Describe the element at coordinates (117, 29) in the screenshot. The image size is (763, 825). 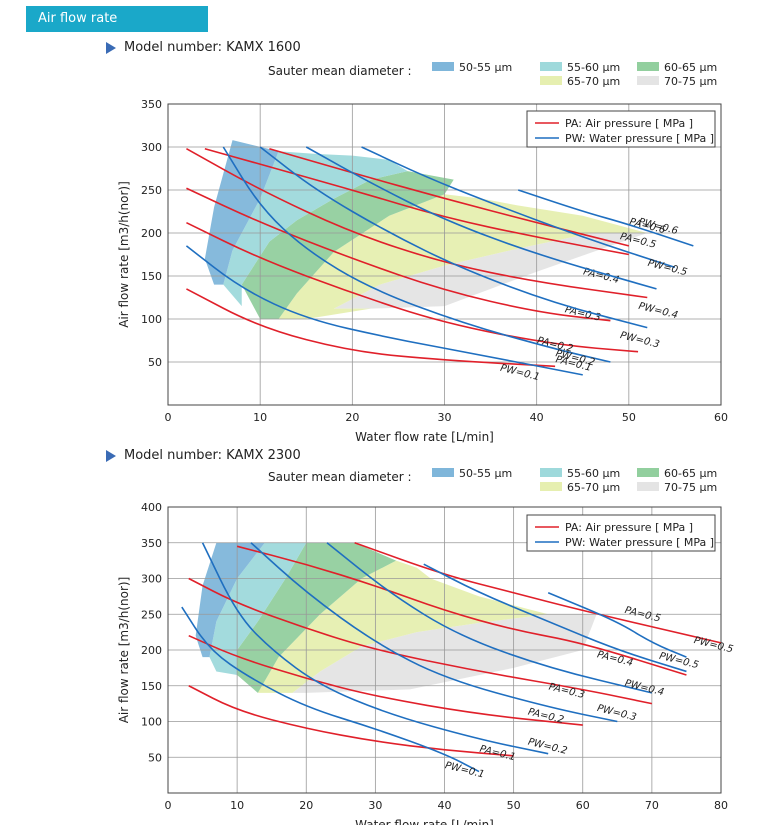
I see `section-banner: Air flow rate characteristic` at that location.